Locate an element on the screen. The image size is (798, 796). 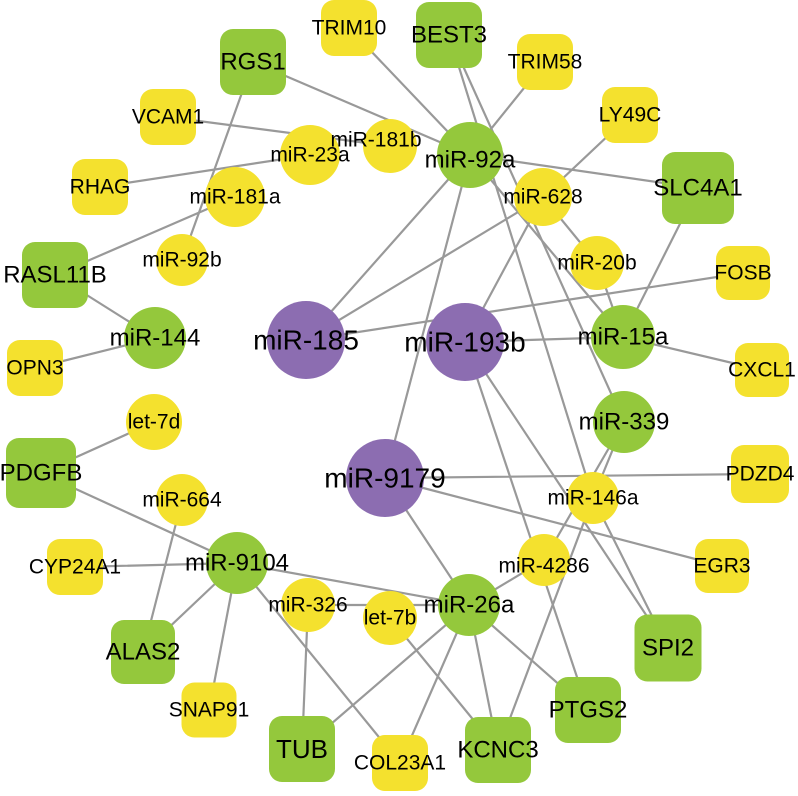
edge-BEST3--miR-146a is located at coordinates (521, 266).